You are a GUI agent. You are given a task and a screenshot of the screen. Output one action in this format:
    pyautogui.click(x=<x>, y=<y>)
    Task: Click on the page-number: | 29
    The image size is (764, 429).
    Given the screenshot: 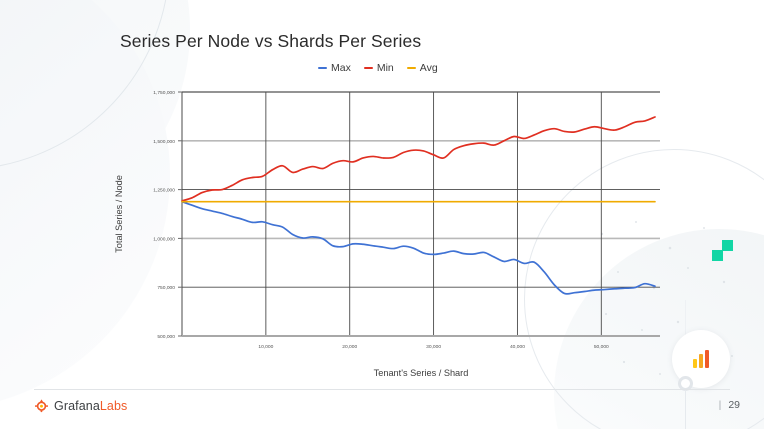 What is the action you would take?
    pyautogui.click(x=729, y=405)
    